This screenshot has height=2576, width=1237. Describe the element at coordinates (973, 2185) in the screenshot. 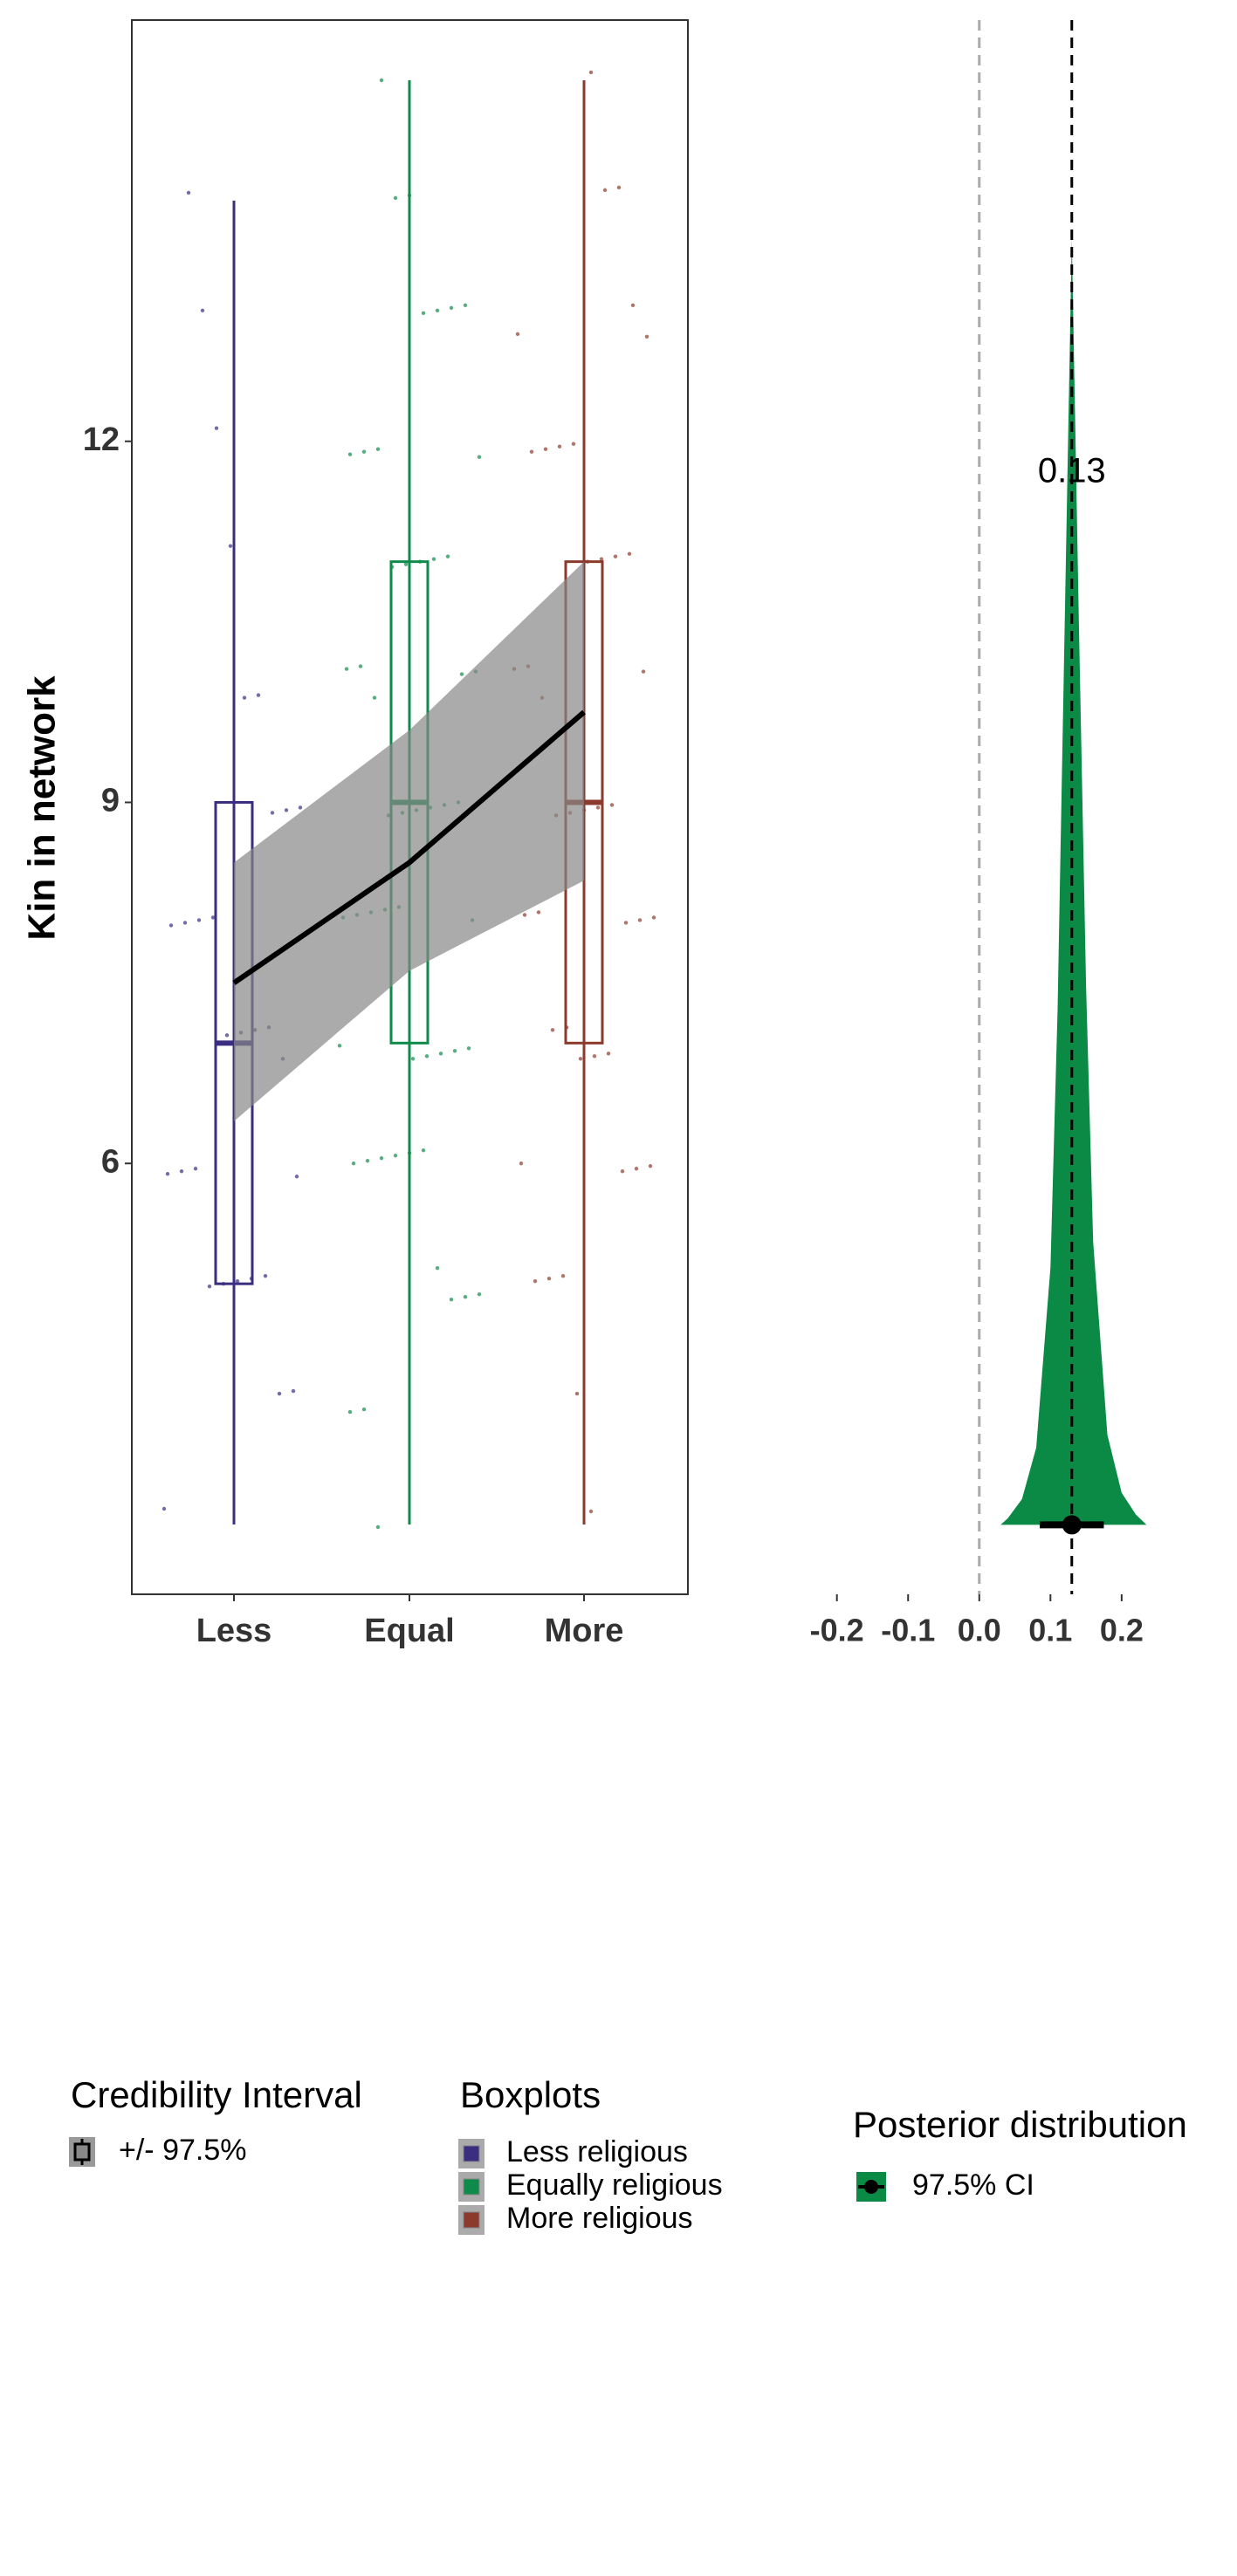

I see `legend-item: 97.5% CI` at that location.